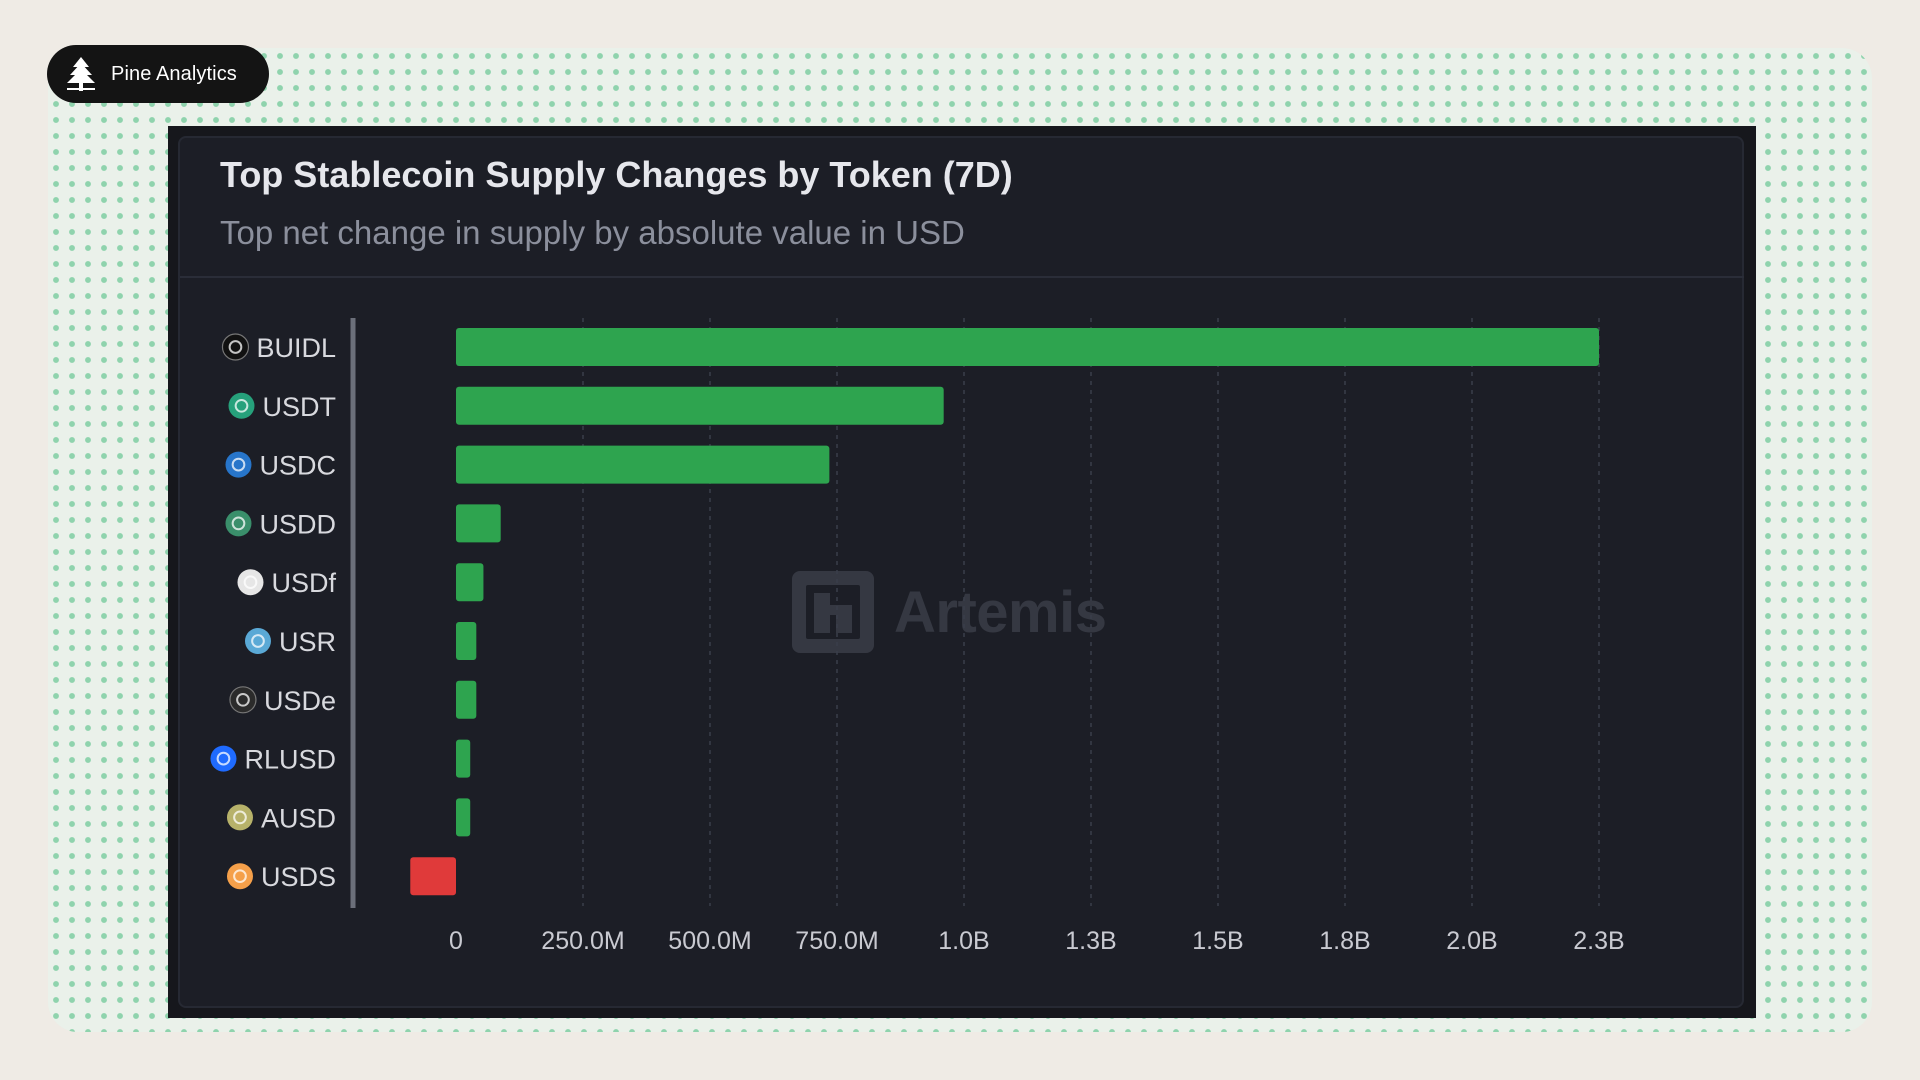 Image resolution: width=1920 pixels, height=1080 pixels. I want to click on x-tick-label: 2.3B, so click(1598, 941).